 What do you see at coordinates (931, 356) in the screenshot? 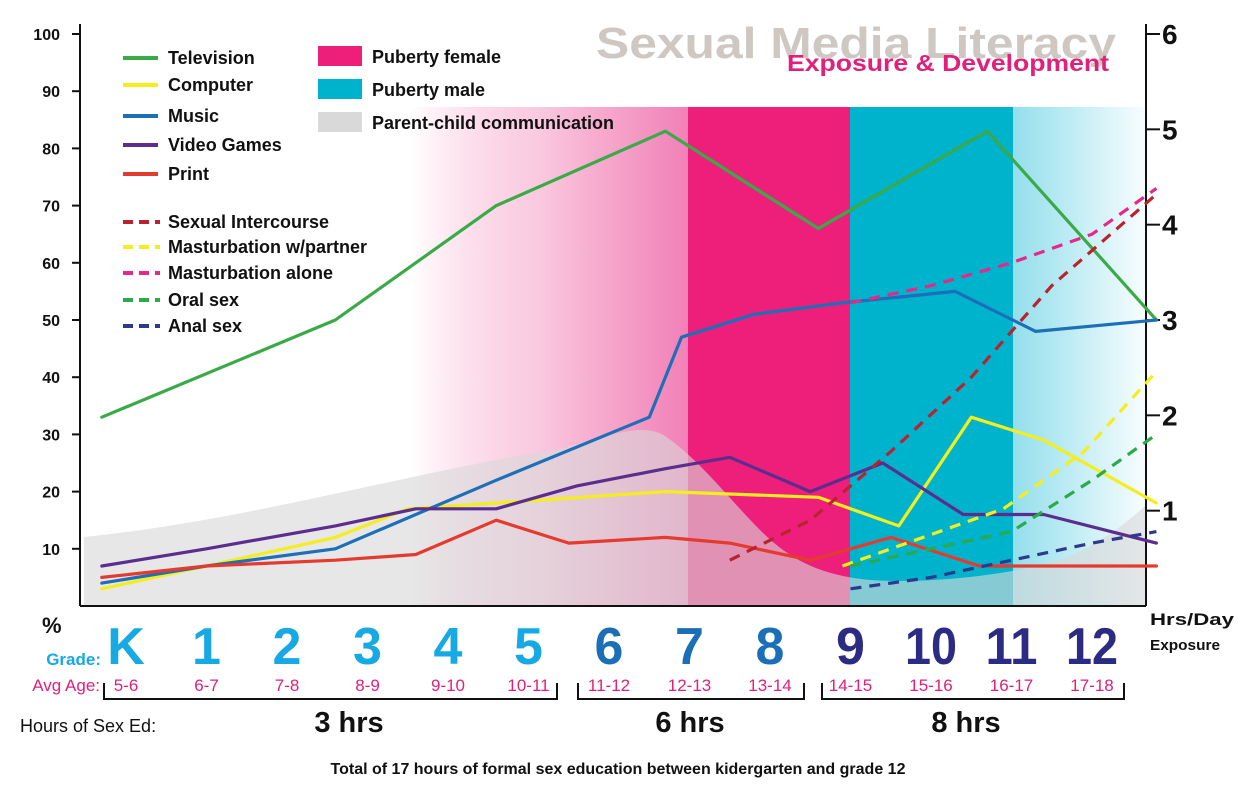
I see `puberty-male-band` at bounding box center [931, 356].